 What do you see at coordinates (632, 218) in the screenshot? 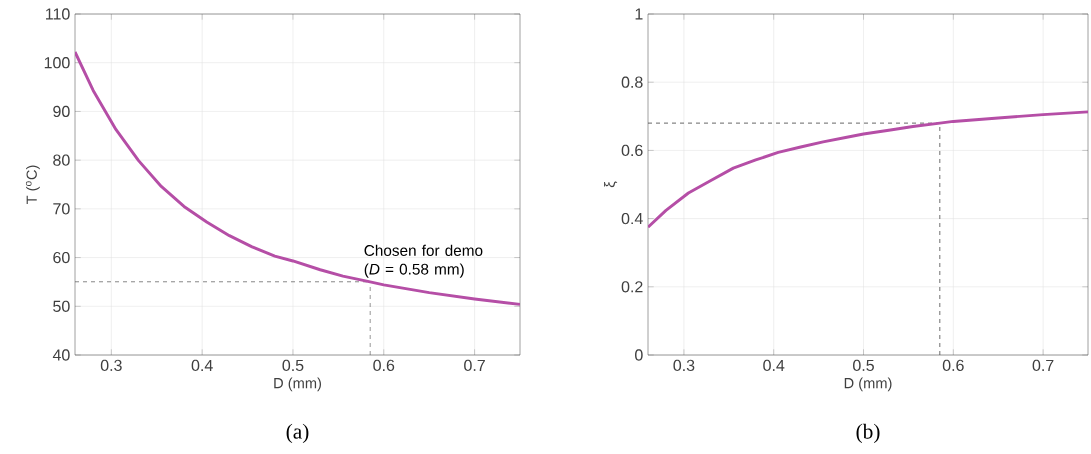
I see `y-tick-label: 0.4` at bounding box center [632, 218].